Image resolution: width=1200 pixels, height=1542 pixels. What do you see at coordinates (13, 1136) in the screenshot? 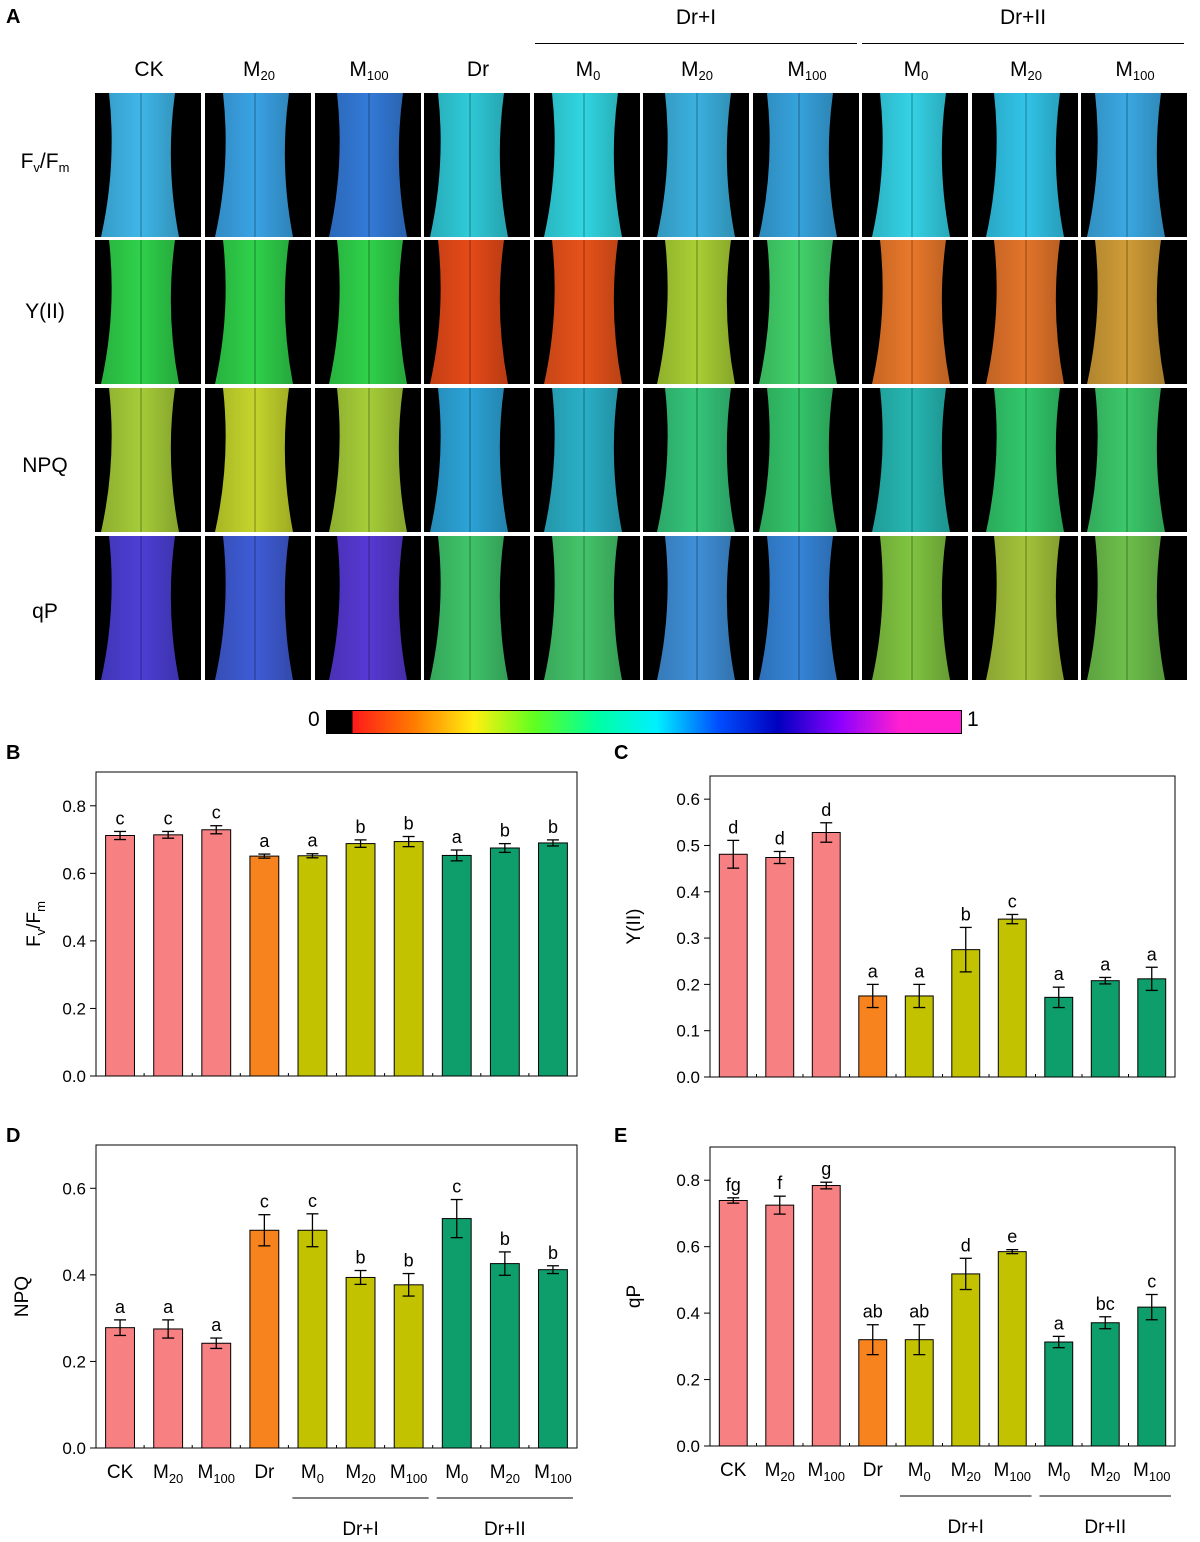
I see `panel-label-d: D` at bounding box center [13, 1136].